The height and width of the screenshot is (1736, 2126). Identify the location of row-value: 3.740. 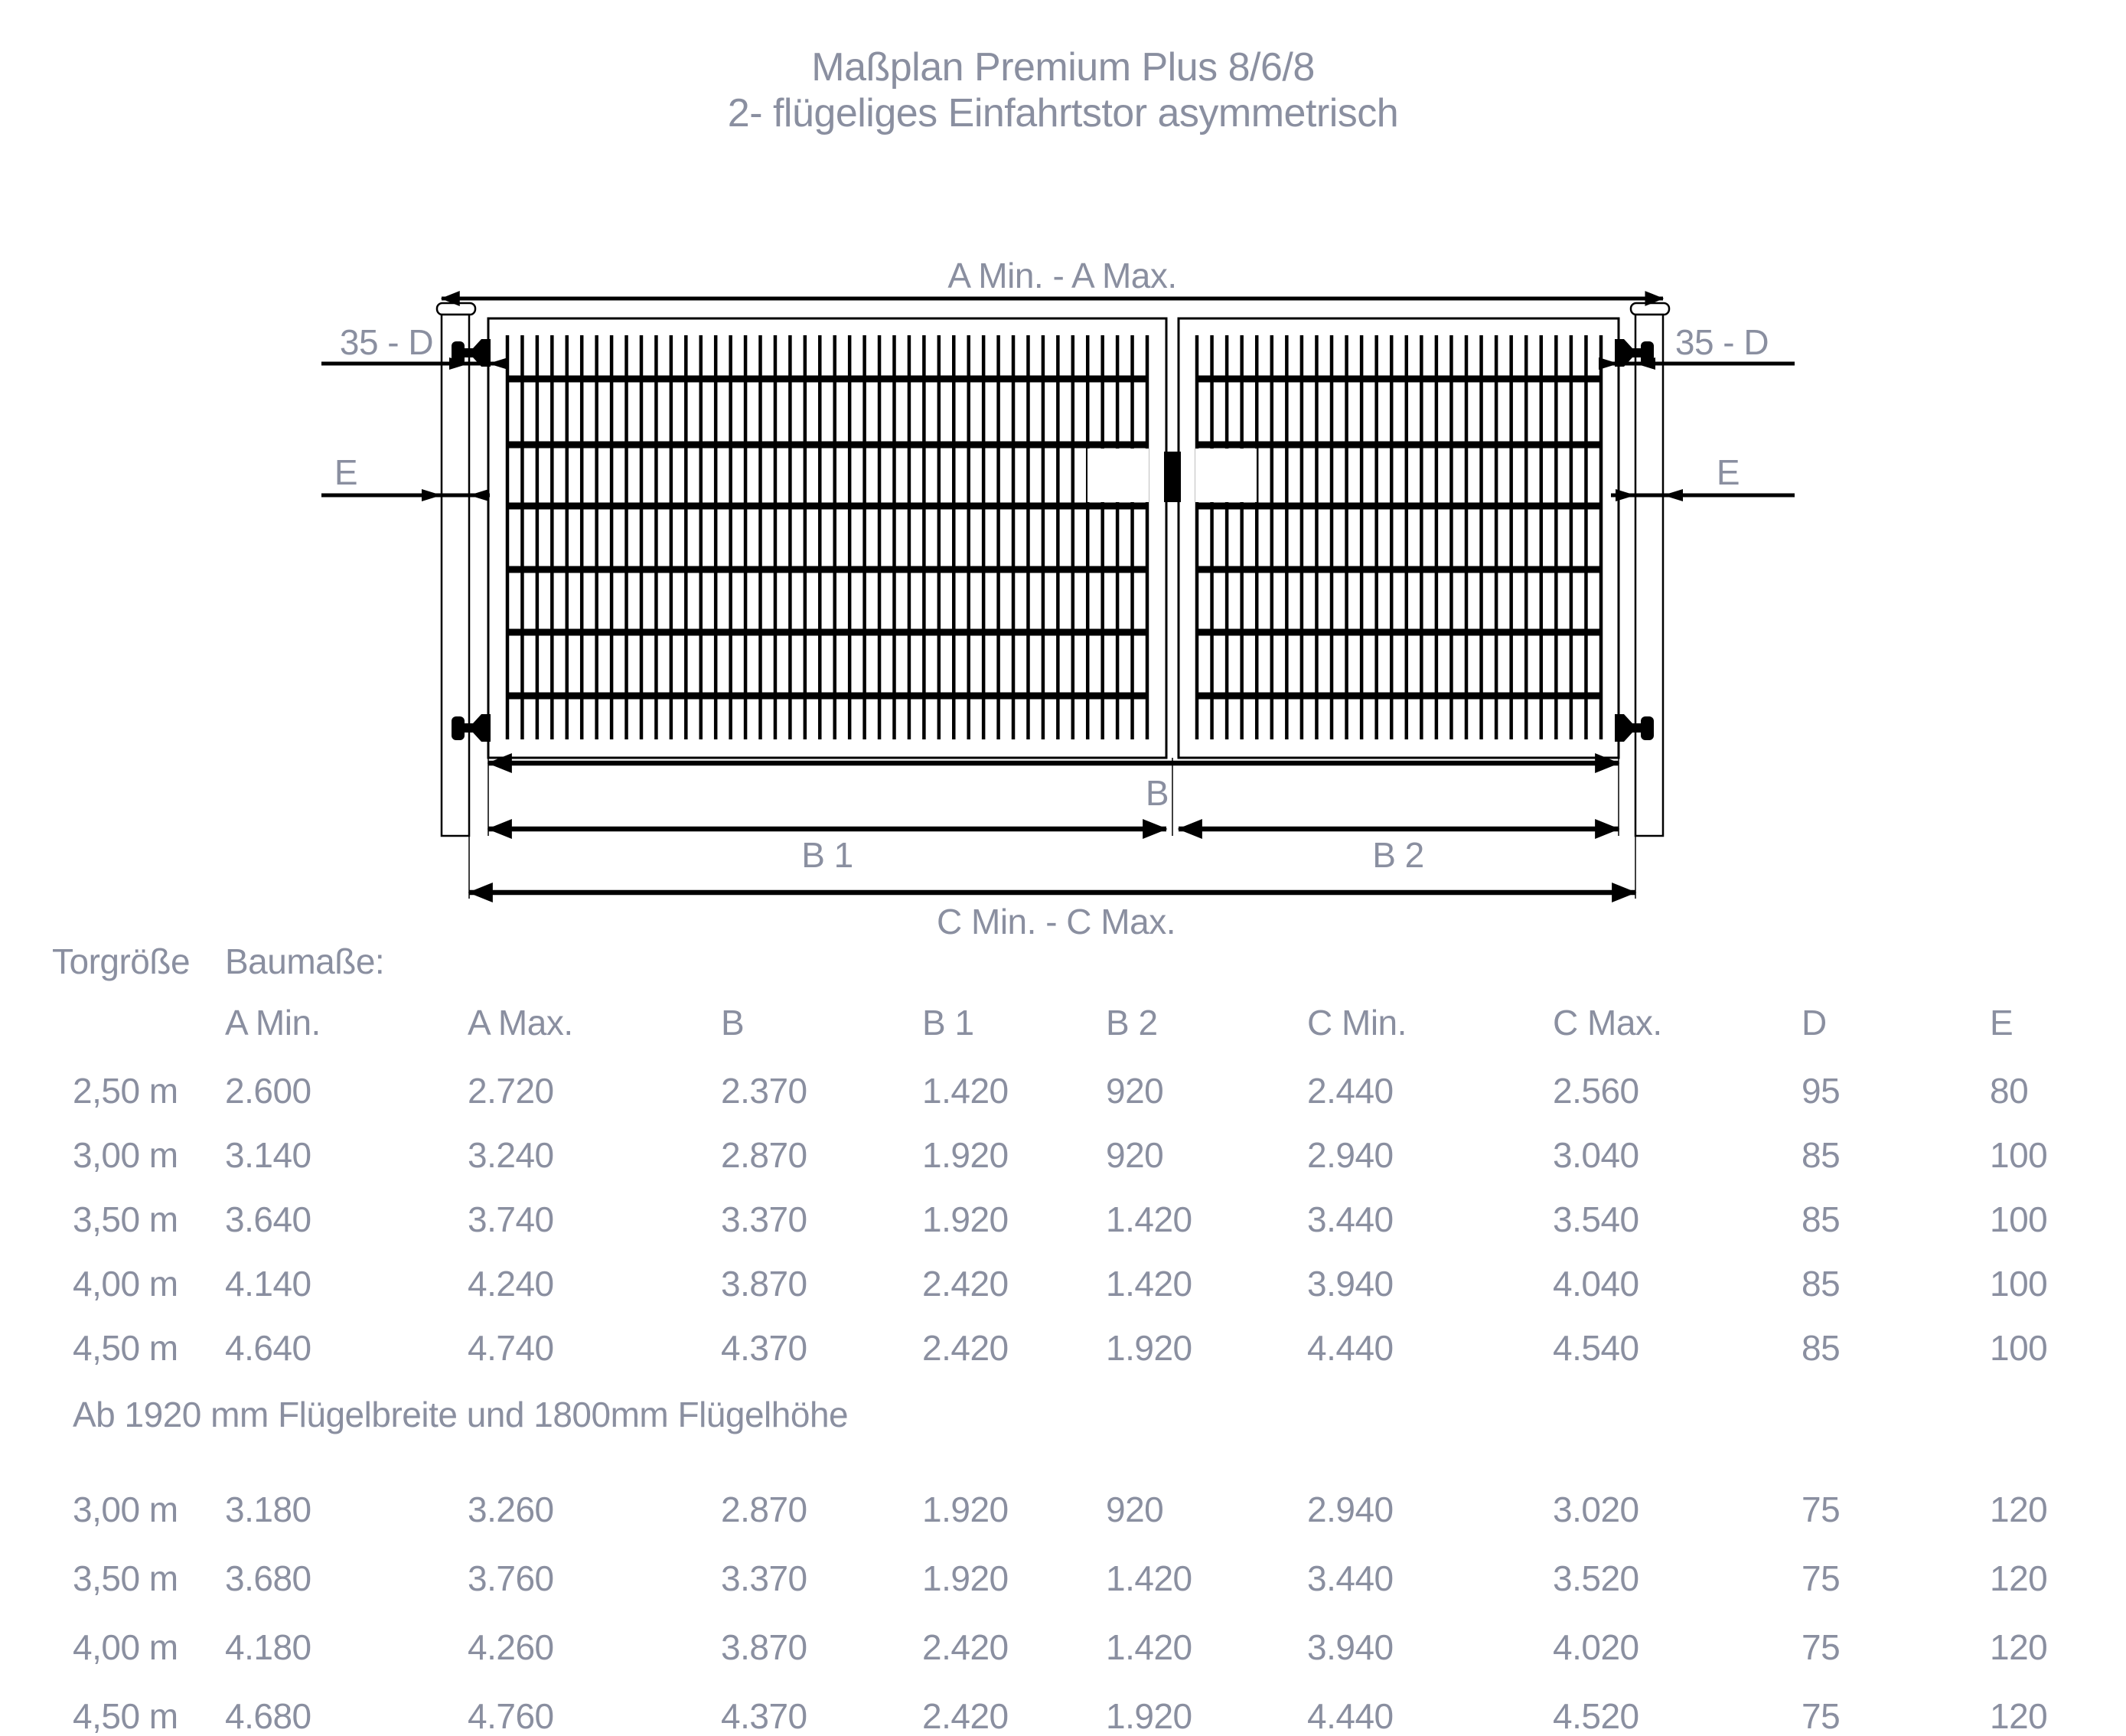
(511, 1219).